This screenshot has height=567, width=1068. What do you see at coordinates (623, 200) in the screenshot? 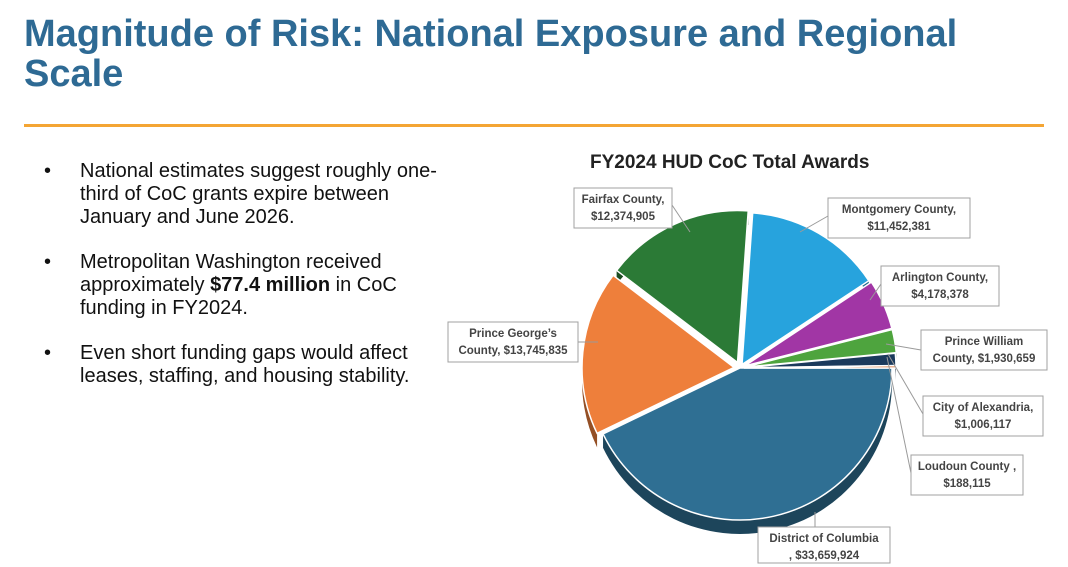
I see `data-label: Fairfax County,` at bounding box center [623, 200].